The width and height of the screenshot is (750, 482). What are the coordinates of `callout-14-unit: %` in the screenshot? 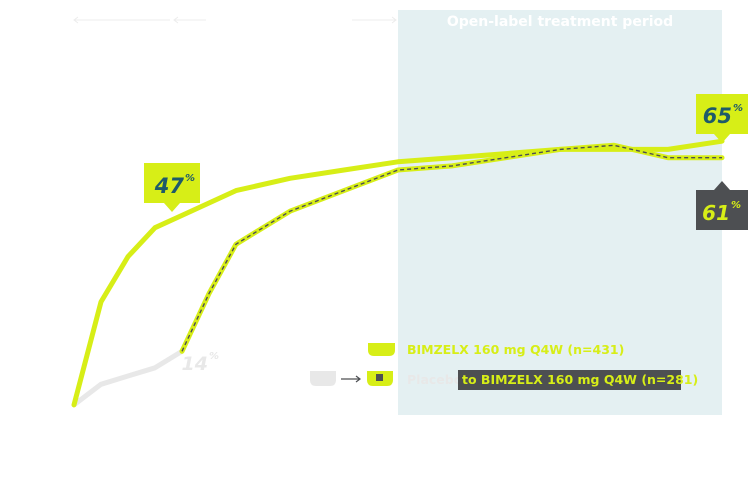 It's located at (214, 356).